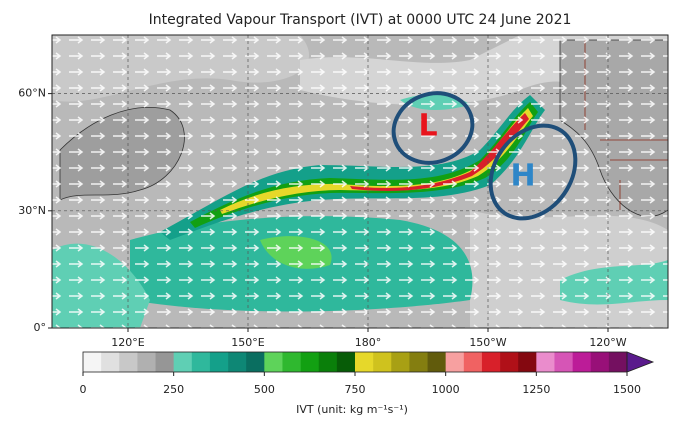 The height and width of the screenshot is (429, 700). I want to click on x-tick-label: 150°W, so click(487, 342).